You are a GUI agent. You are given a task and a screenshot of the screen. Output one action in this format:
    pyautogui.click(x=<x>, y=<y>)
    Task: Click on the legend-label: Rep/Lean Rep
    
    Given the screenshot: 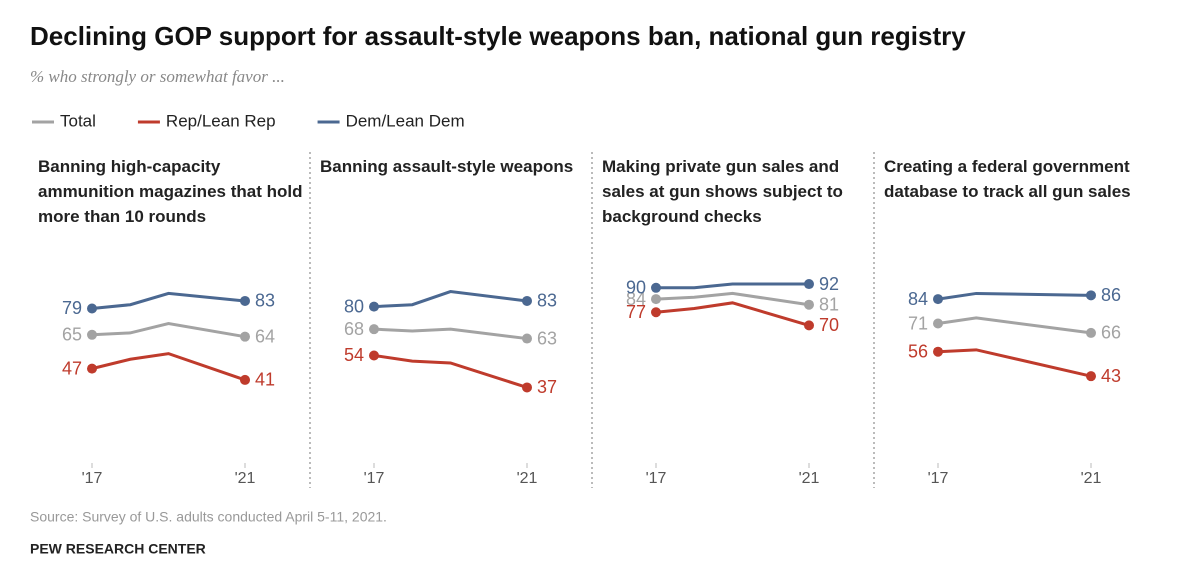 What is the action you would take?
    pyautogui.click(x=221, y=120)
    